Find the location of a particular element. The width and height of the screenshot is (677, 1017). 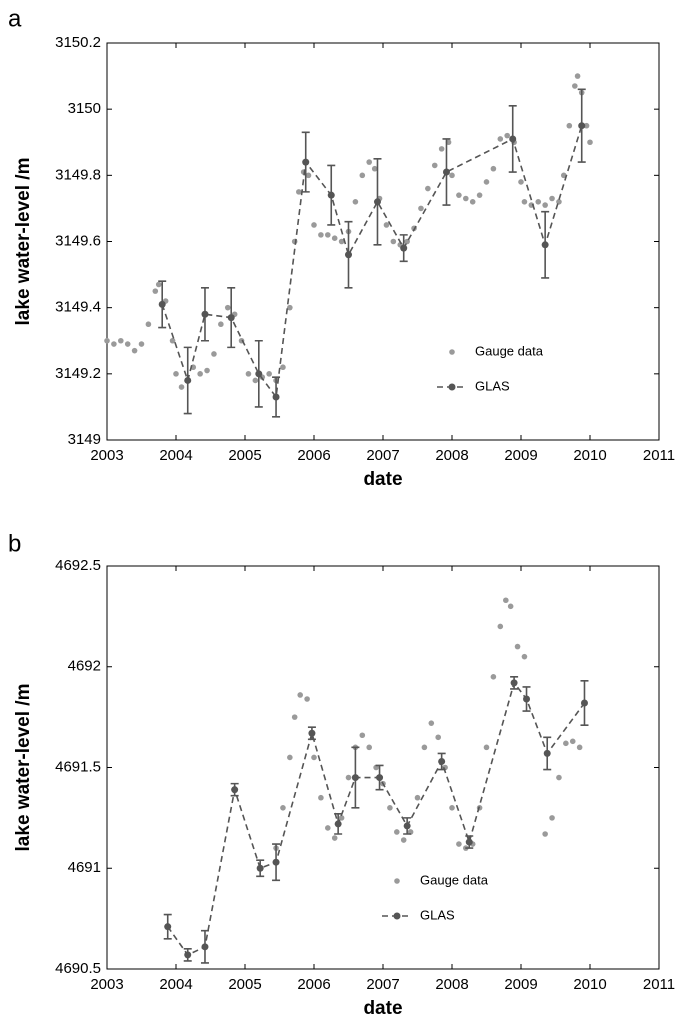

x-tick-label: 2006 is located at coordinates (313, 984).